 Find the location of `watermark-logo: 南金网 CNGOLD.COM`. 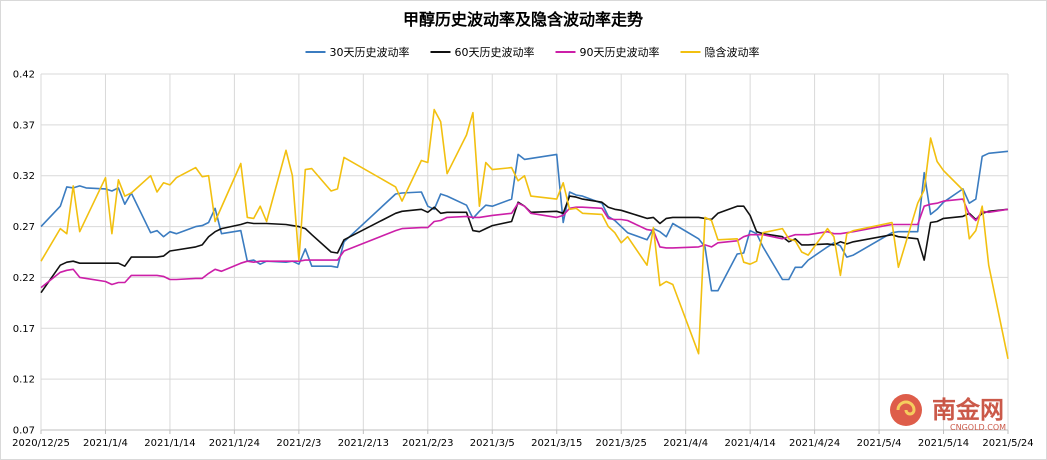

watermark-logo: 南金网 CNGOLD.COM is located at coordinates (948, 413).